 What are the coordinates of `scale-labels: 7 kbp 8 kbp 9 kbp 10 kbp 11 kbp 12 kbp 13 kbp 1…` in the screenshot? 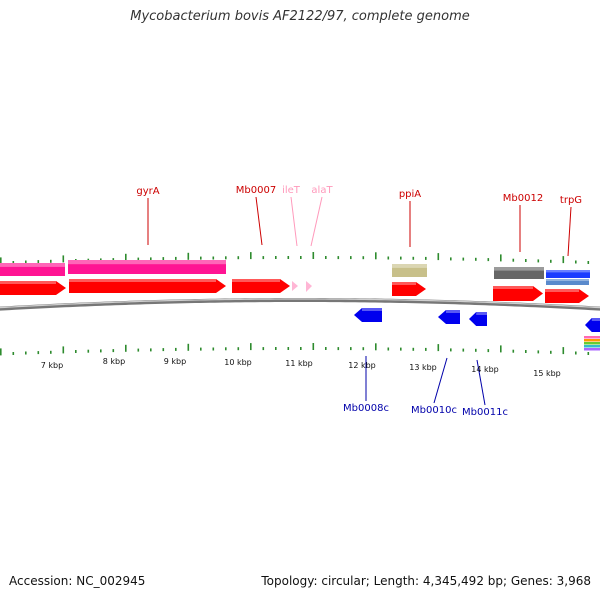 It's located at (301, 367).